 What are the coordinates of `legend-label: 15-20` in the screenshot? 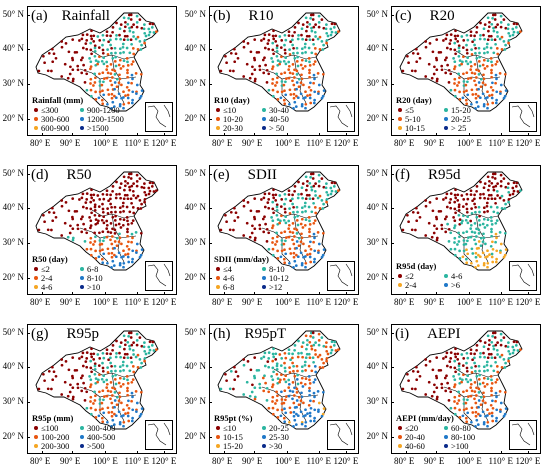 It's located at (233, 446).